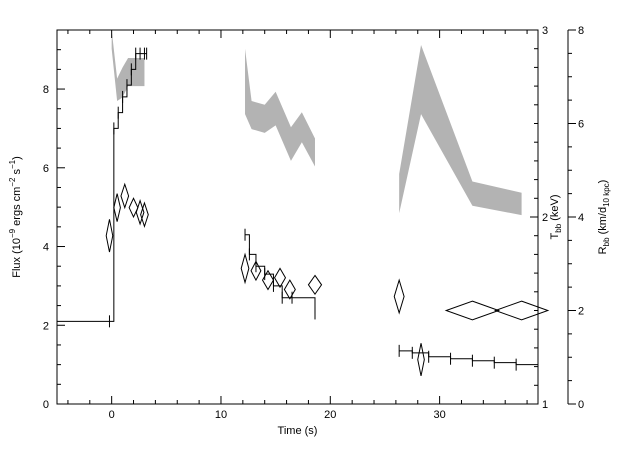 The image size is (640, 457). What do you see at coordinates (46, 405) in the screenshot?
I see `left-tick-label: 0` at bounding box center [46, 405].